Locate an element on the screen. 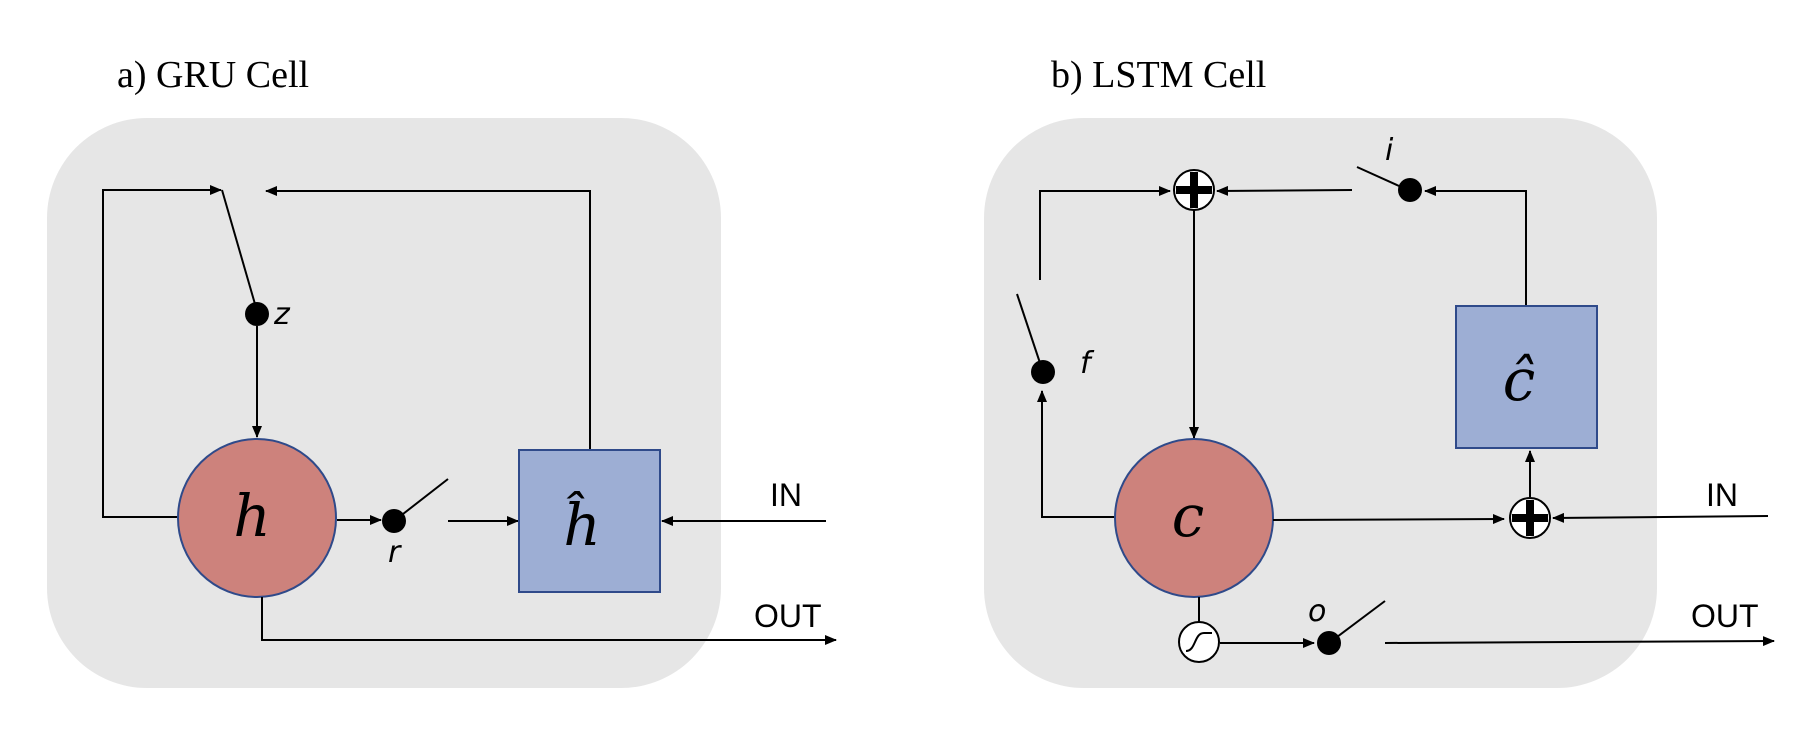  lstm-c-to-f-arrow is located at coordinates (1077, 454).